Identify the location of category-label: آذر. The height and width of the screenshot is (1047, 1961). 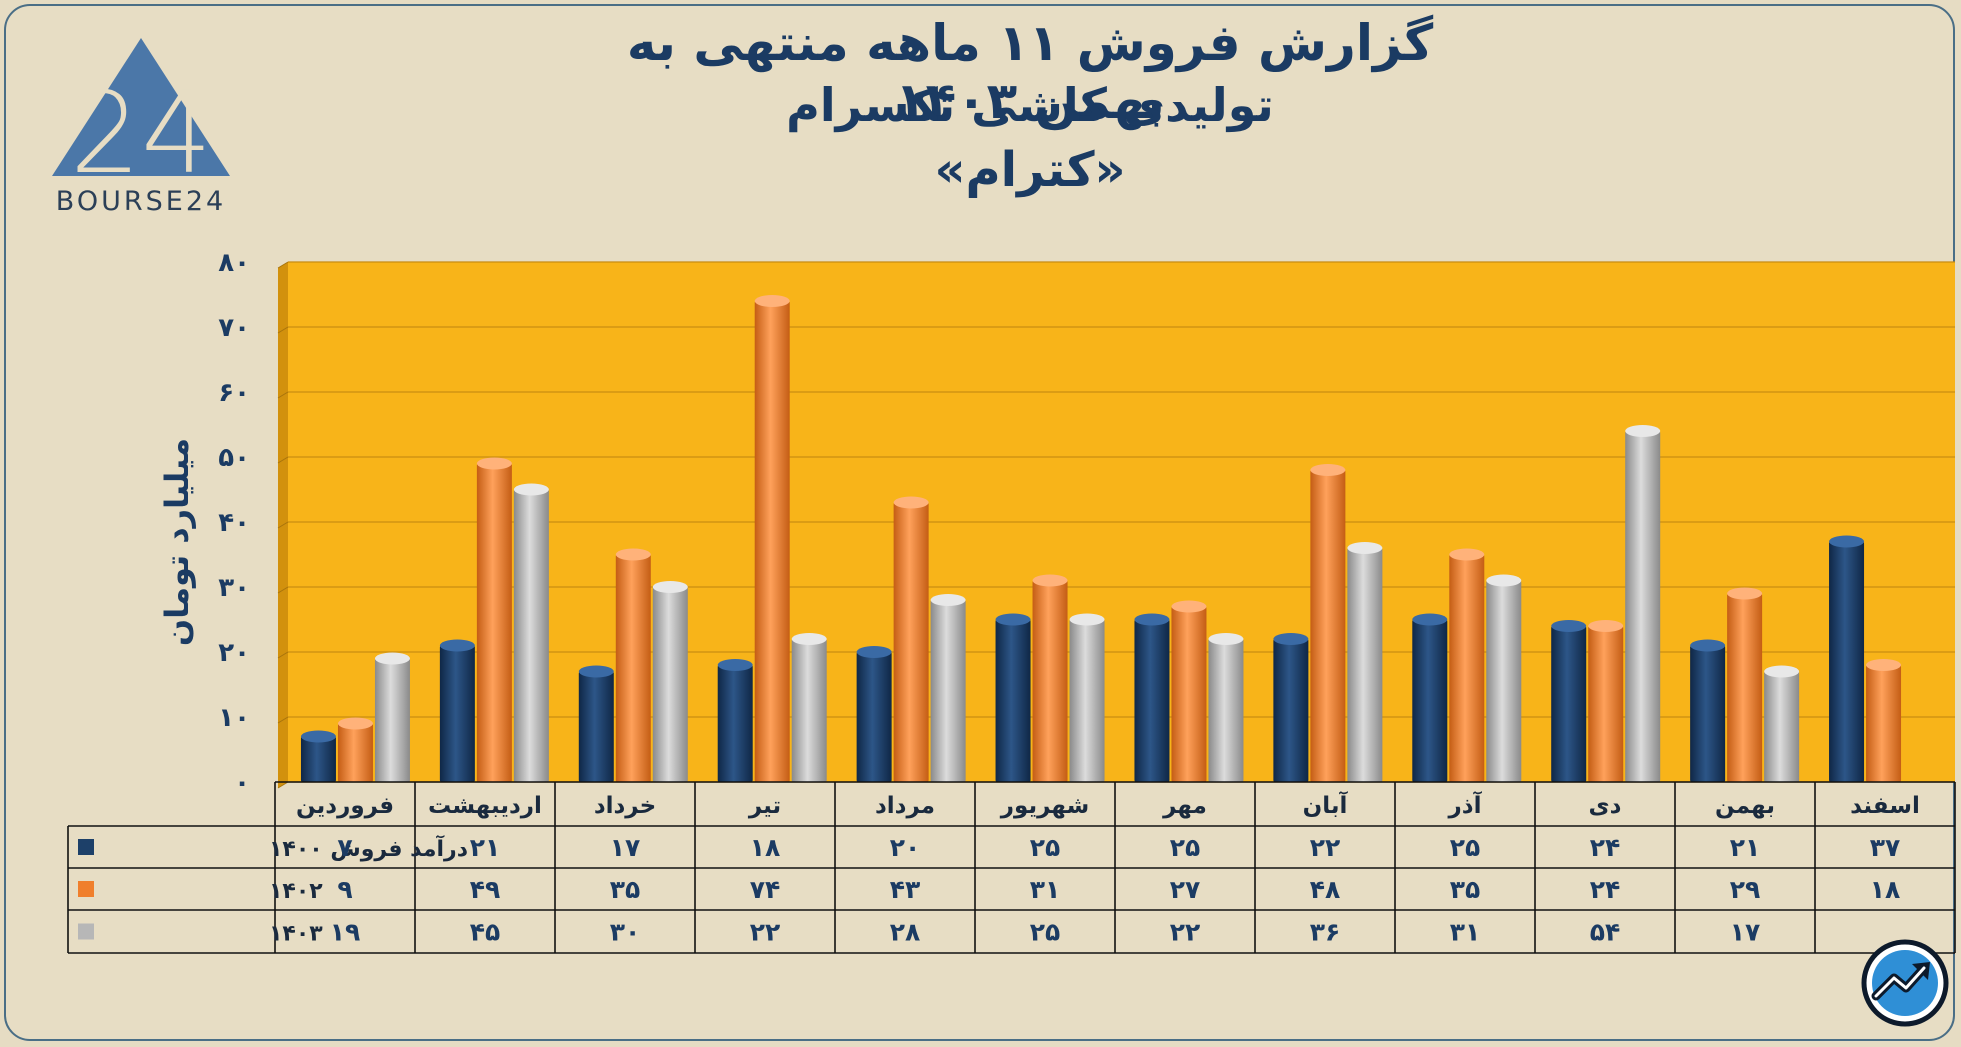
(1465, 804).